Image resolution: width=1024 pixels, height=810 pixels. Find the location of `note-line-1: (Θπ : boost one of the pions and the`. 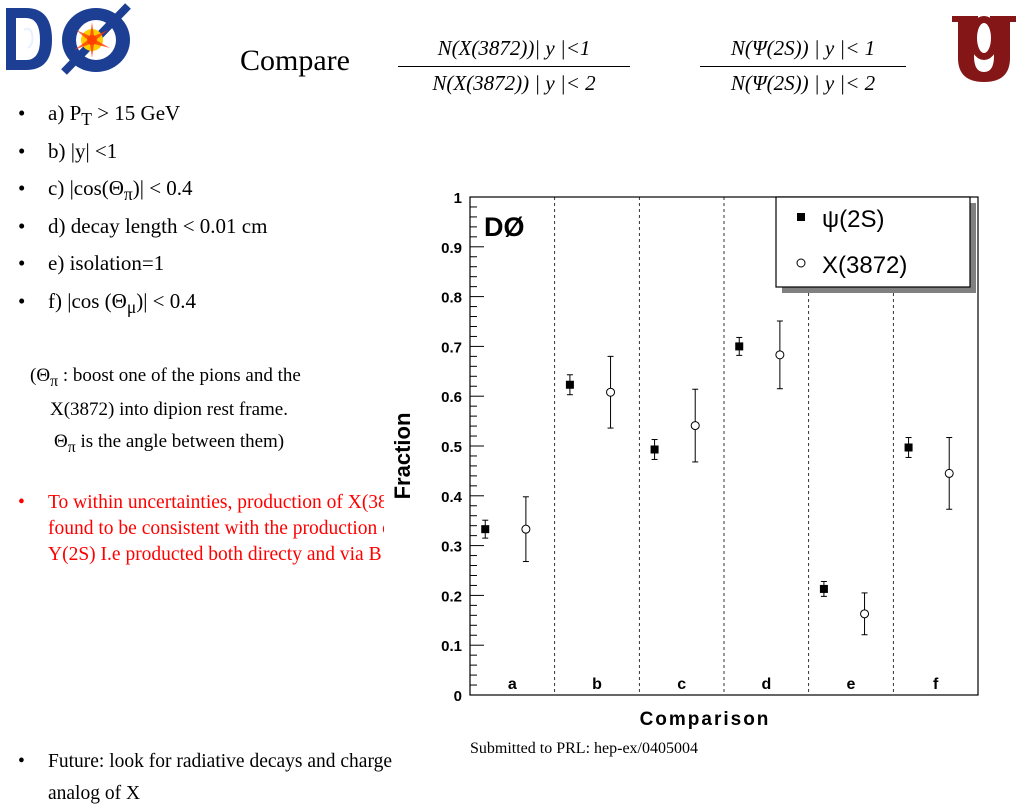

note-line-1: (Θπ : boost one of the pions and the is located at coordinates (165, 377).